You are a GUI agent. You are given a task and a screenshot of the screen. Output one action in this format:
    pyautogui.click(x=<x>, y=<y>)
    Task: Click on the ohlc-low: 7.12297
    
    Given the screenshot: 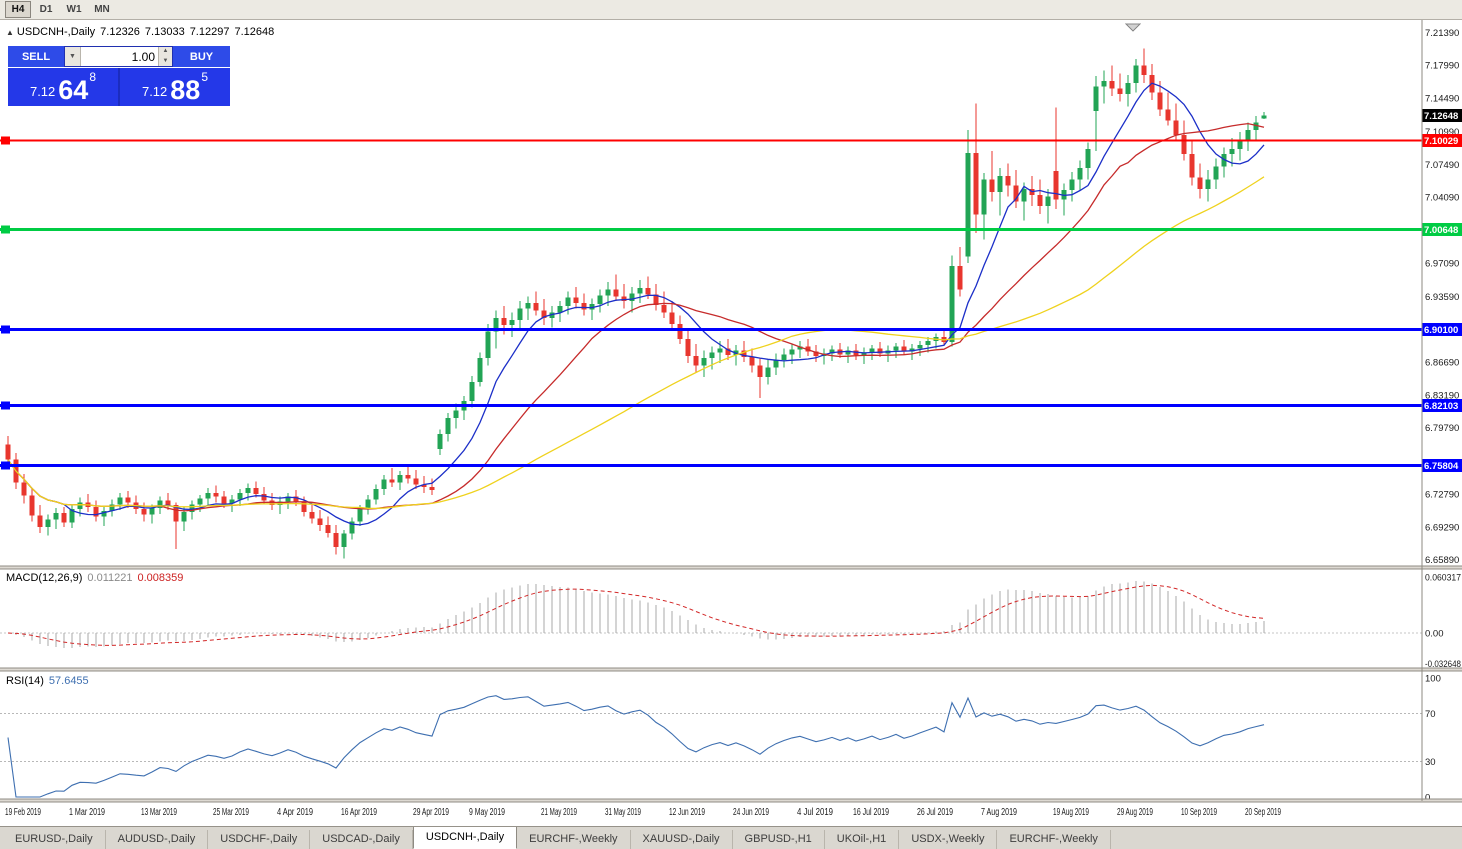 What is the action you would take?
    pyautogui.click(x=209, y=32)
    